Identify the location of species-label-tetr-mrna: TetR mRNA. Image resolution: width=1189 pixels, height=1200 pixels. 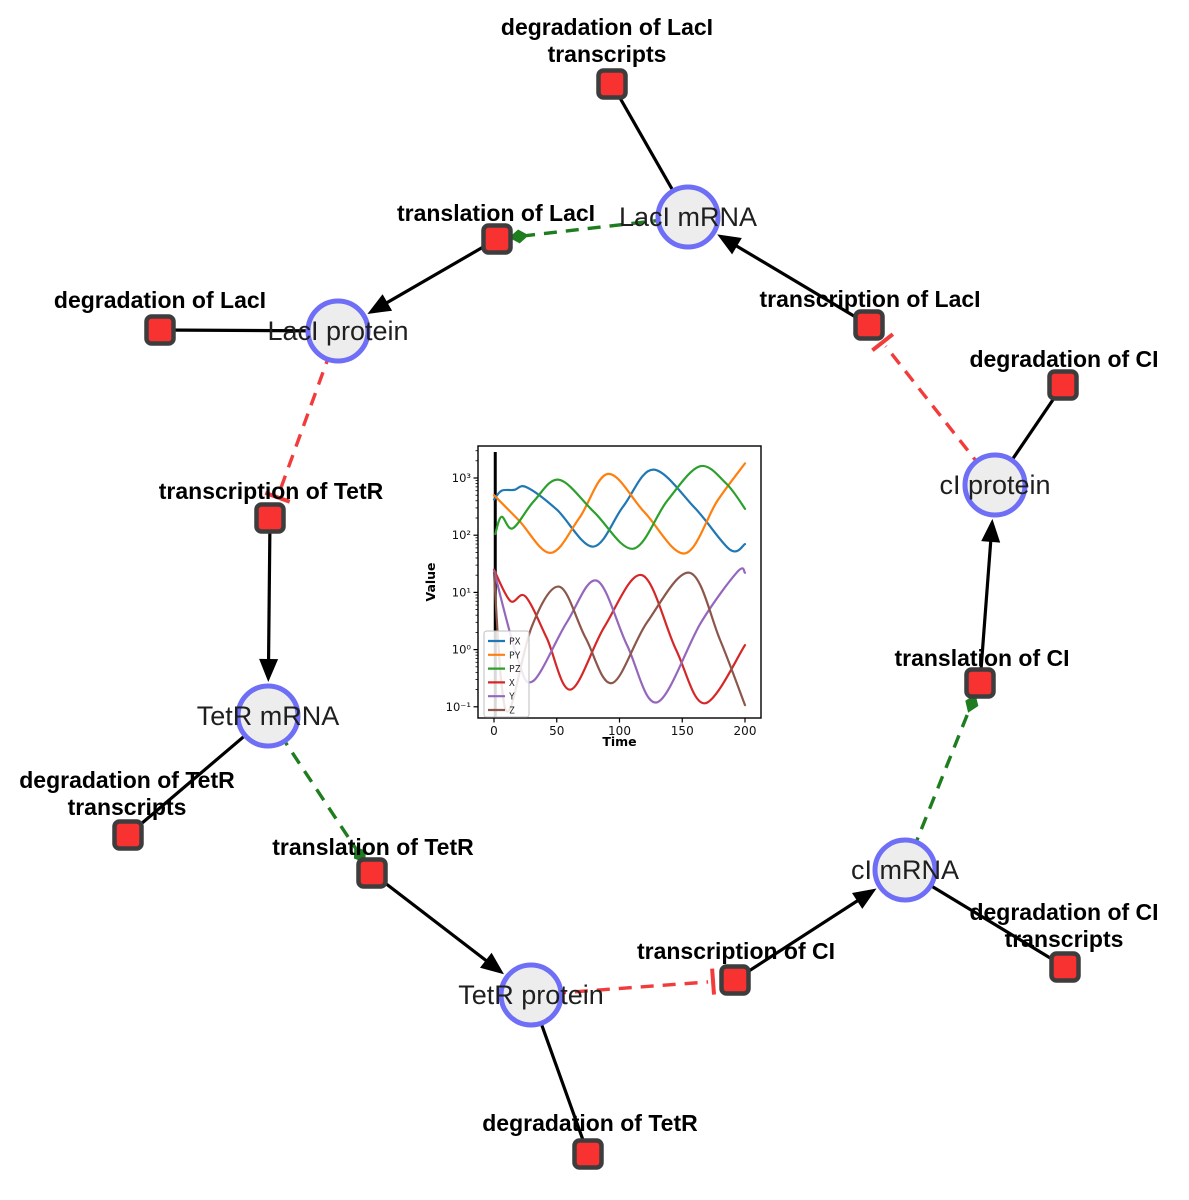
(268, 716).